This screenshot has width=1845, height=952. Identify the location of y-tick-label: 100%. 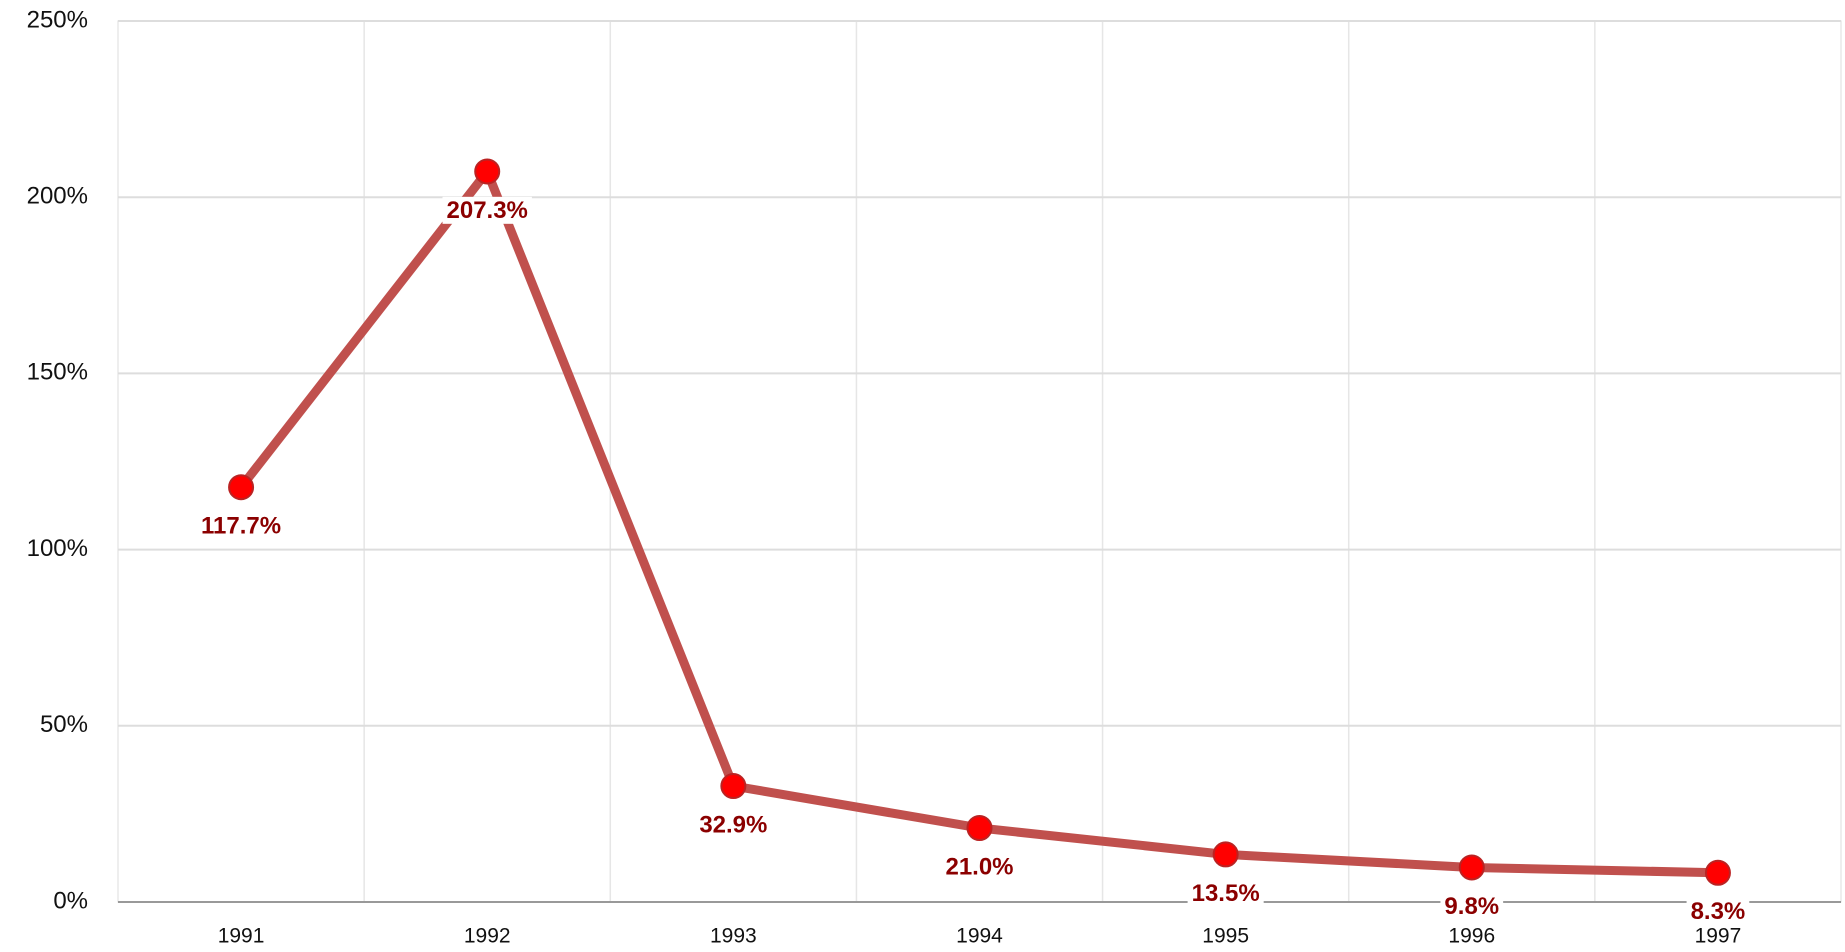
(57, 548).